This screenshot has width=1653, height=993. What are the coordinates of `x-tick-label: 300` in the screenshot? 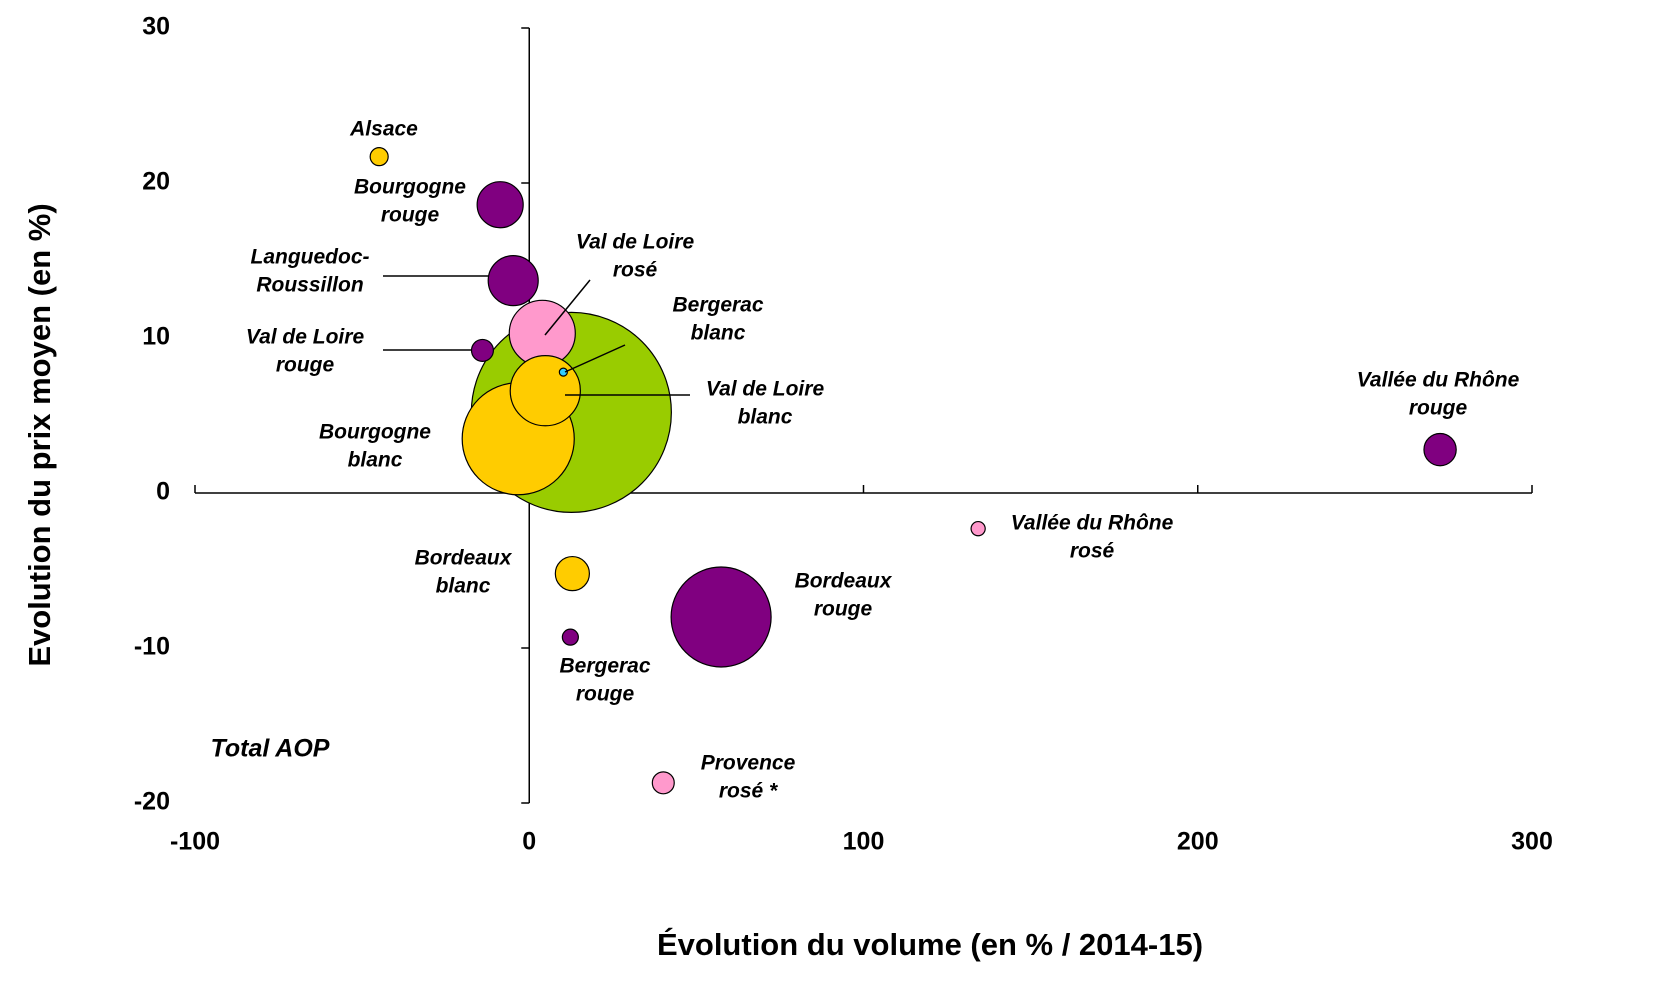 It's located at (1532, 842).